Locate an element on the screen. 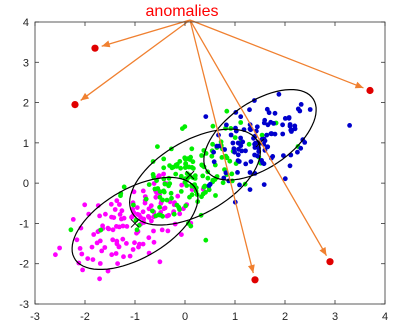 The image size is (393, 331). ellipse-blue is located at coordinates (260, 135).